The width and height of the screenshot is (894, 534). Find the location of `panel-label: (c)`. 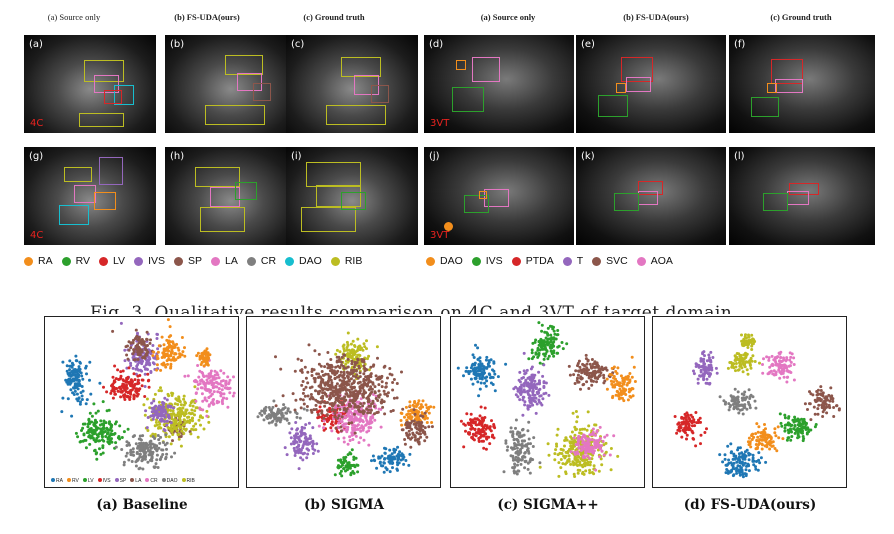

panel-label: (c) is located at coordinates (298, 44).